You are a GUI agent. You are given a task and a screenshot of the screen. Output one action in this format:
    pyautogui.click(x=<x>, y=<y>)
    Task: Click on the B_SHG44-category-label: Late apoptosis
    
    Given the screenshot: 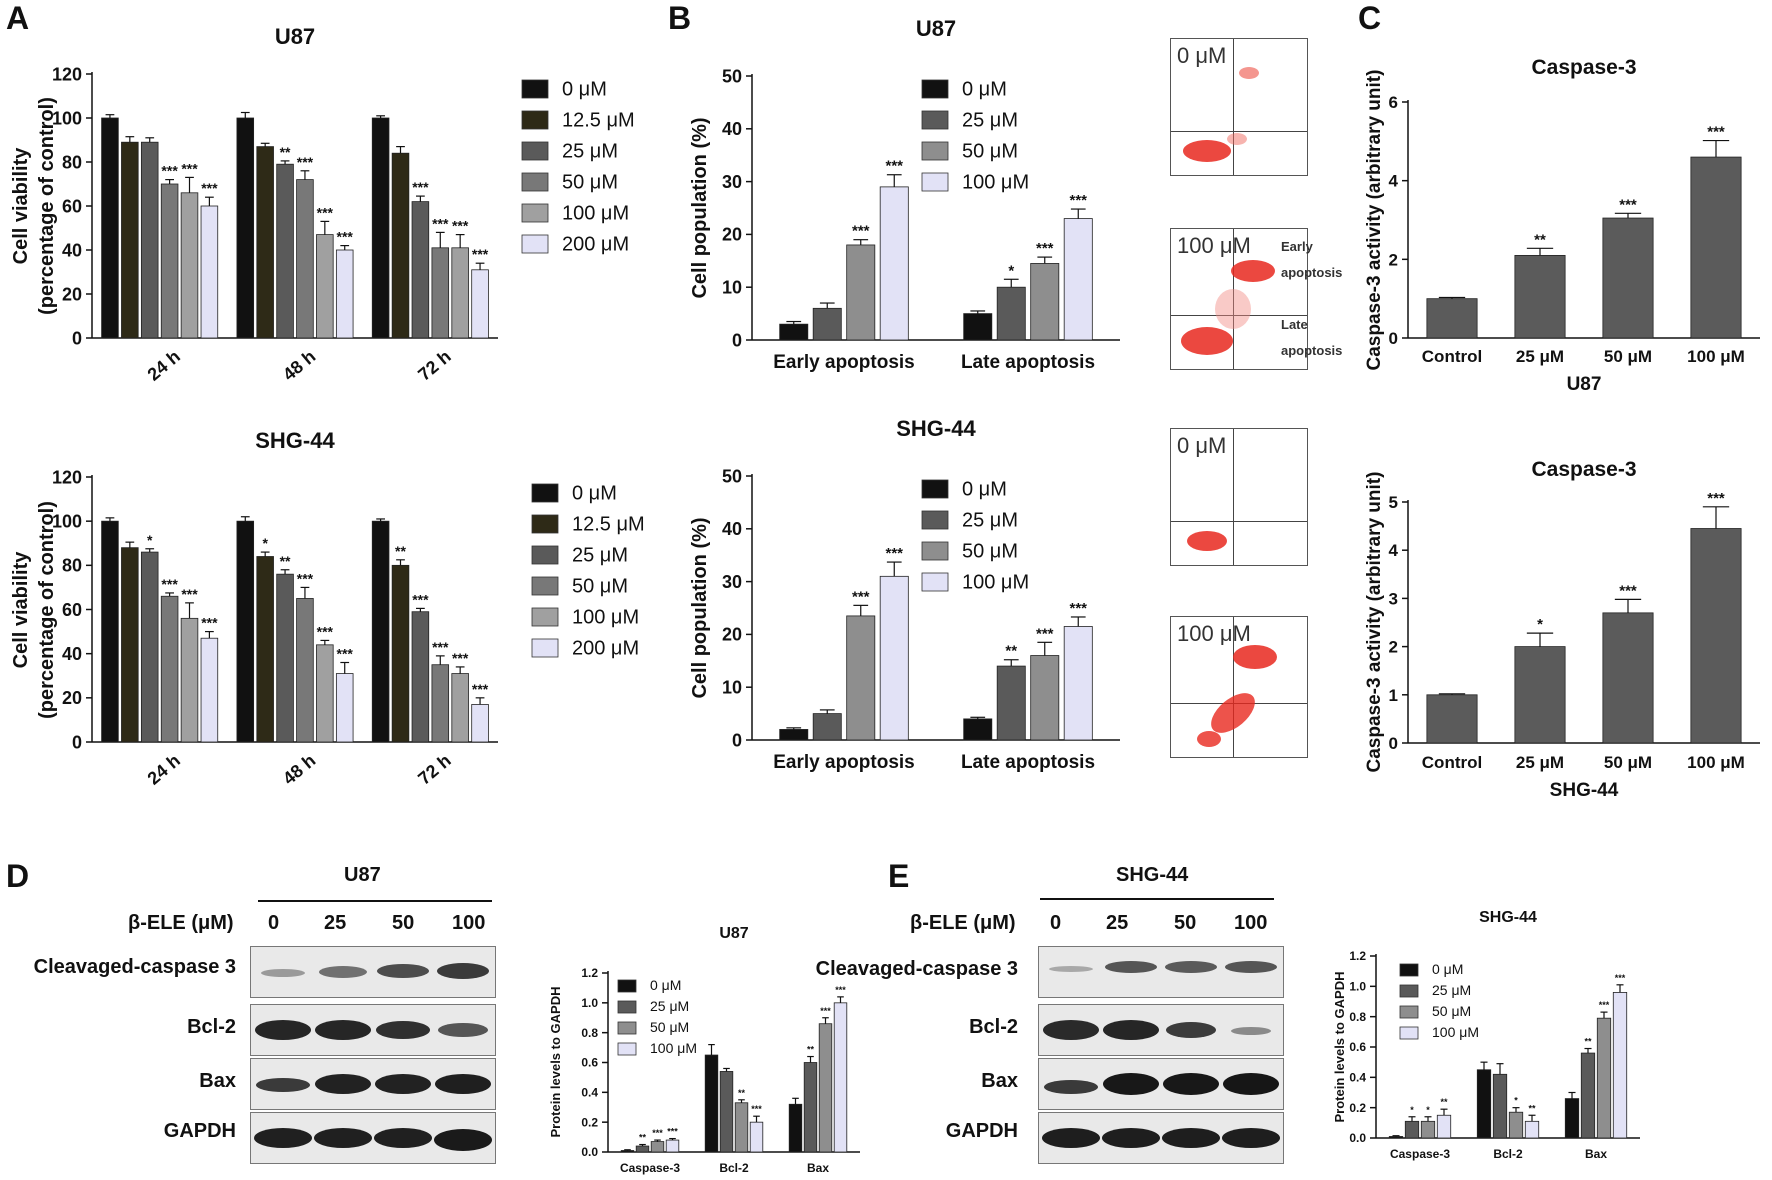 What is the action you would take?
    pyautogui.click(x=1028, y=762)
    